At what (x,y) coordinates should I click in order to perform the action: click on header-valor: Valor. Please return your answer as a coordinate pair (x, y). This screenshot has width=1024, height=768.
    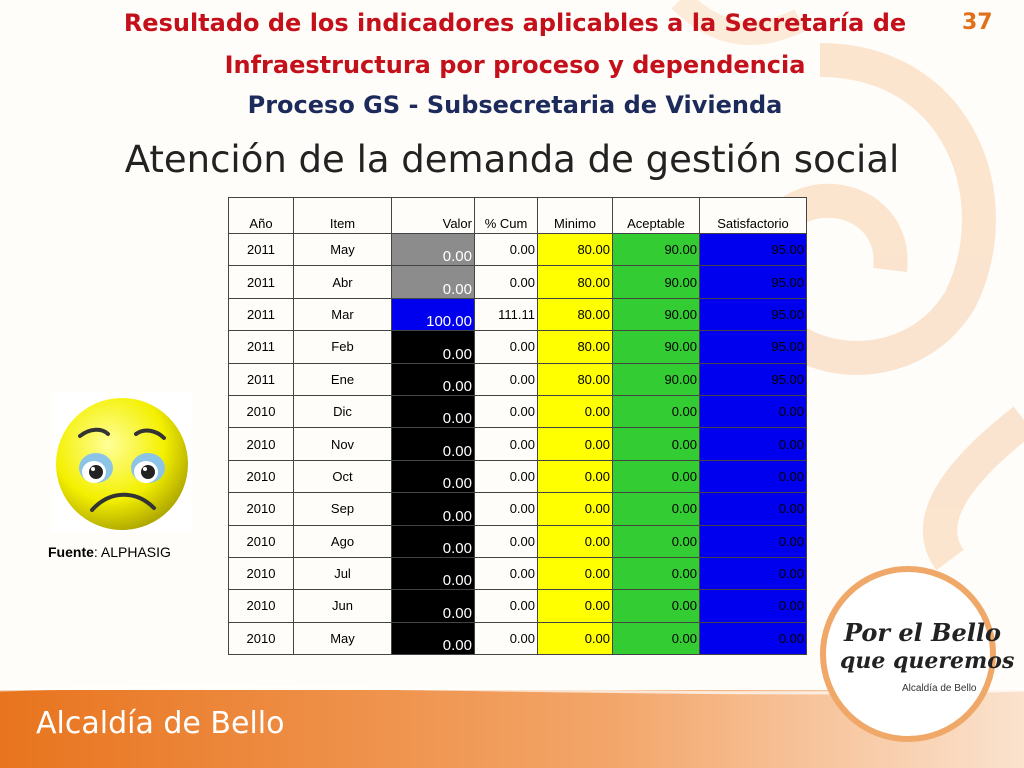
    Looking at the image, I should click on (433, 215).